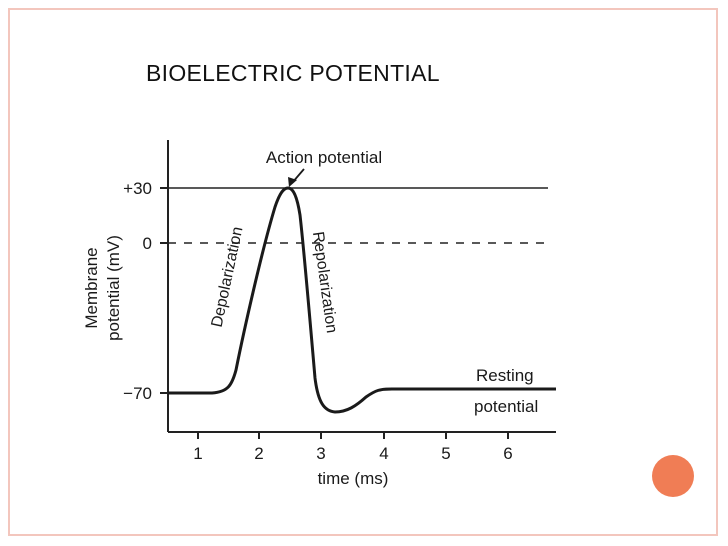  What do you see at coordinates (353, 478) in the screenshot?
I see `x-axis-title: time (ms)` at bounding box center [353, 478].